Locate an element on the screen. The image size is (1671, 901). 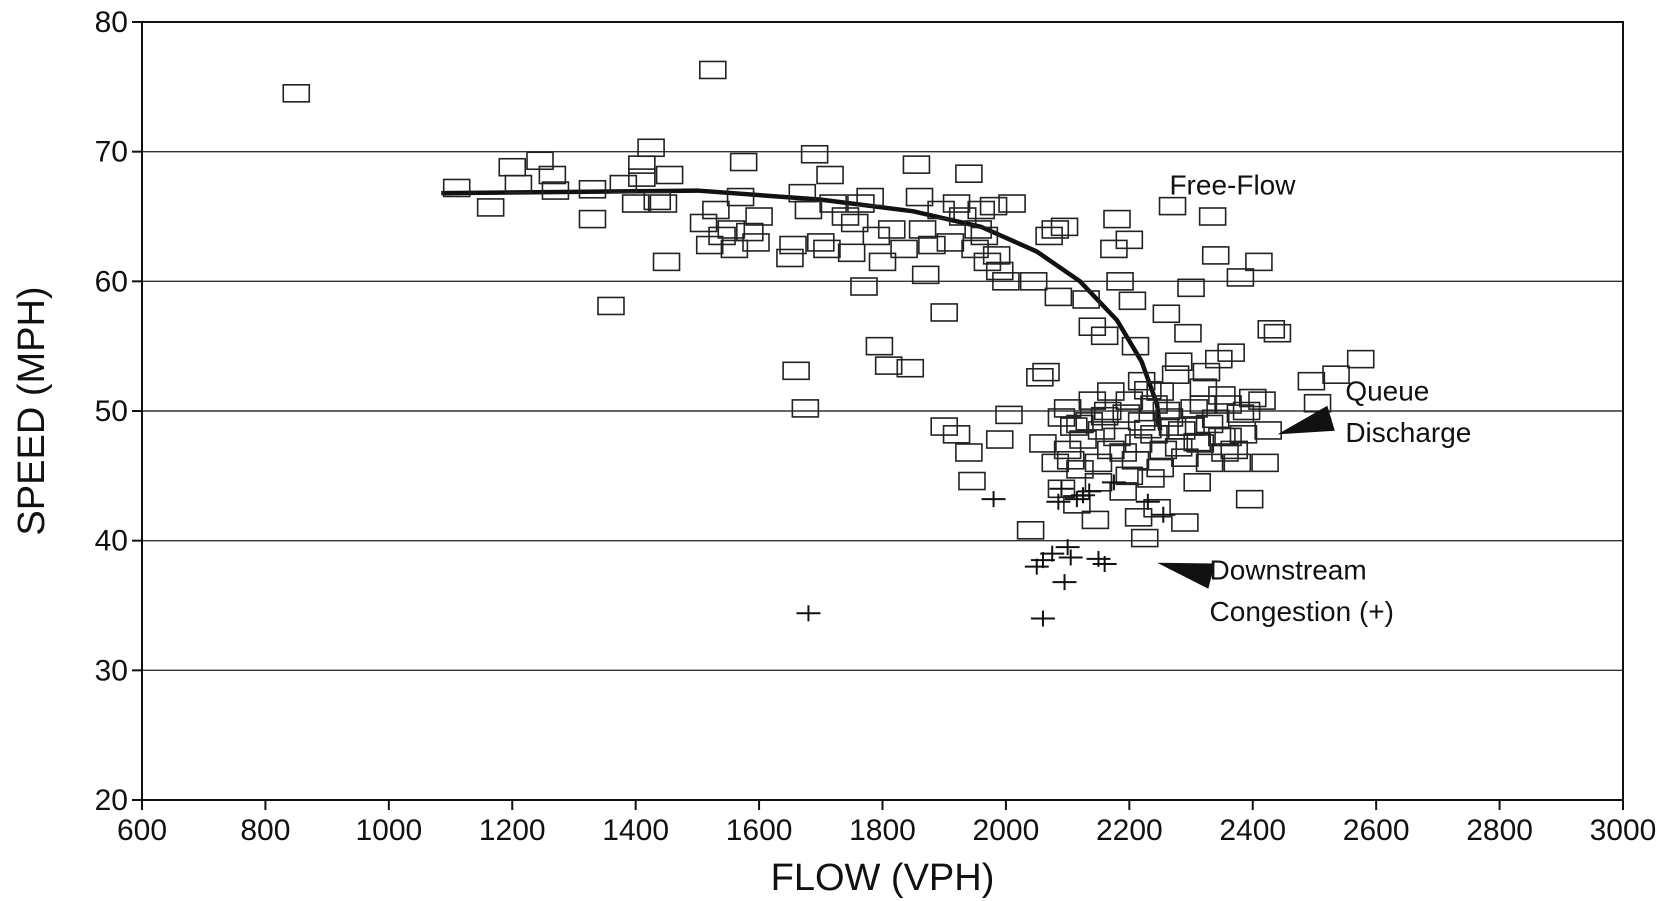
x-tick-label-2400: 2400 is located at coordinates (1252, 830).